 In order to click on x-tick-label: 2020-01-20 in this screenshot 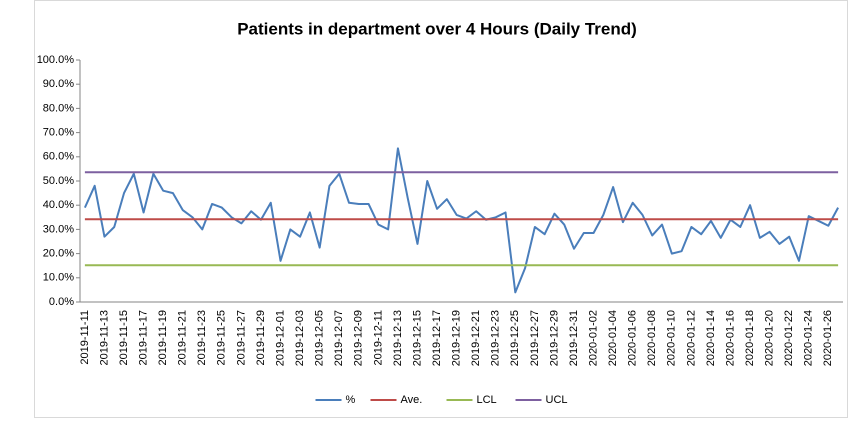, I will do `click(770, 338)`.